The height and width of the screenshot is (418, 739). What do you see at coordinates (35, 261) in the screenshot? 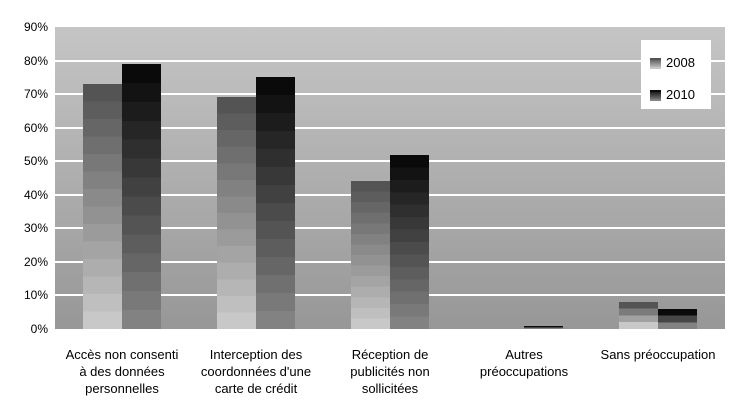
I see `y-axis-label: 20%` at bounding box center [35, 261].